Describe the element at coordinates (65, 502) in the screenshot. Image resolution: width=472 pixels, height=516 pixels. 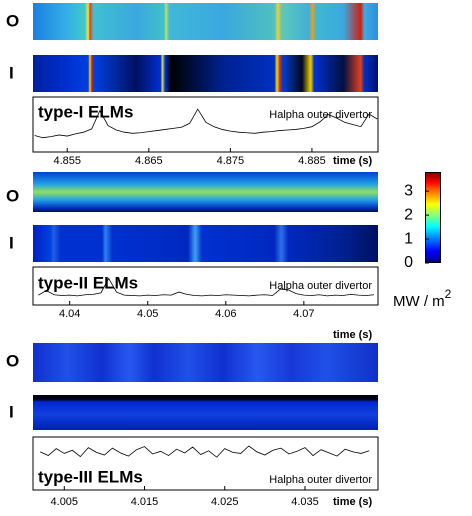
I see `x-tick-label: 4.005` at that location.